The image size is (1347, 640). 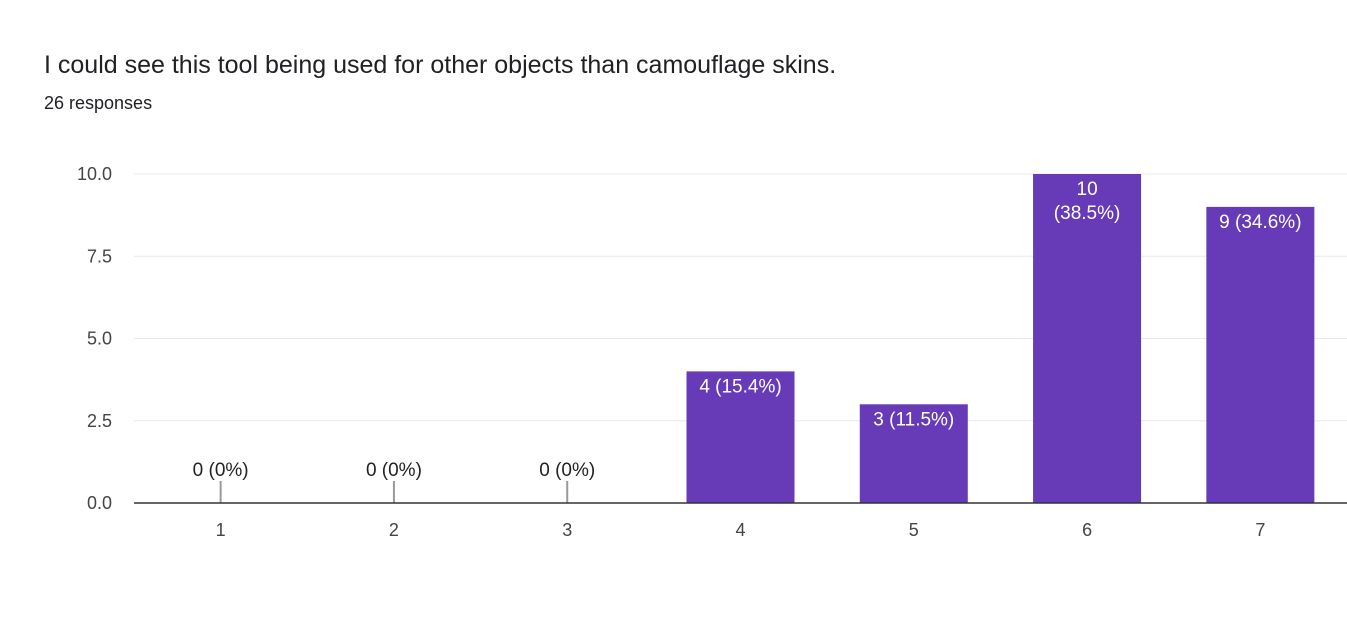 I want to click on y-tick-label: 10.0, so click(x=94, y=174).